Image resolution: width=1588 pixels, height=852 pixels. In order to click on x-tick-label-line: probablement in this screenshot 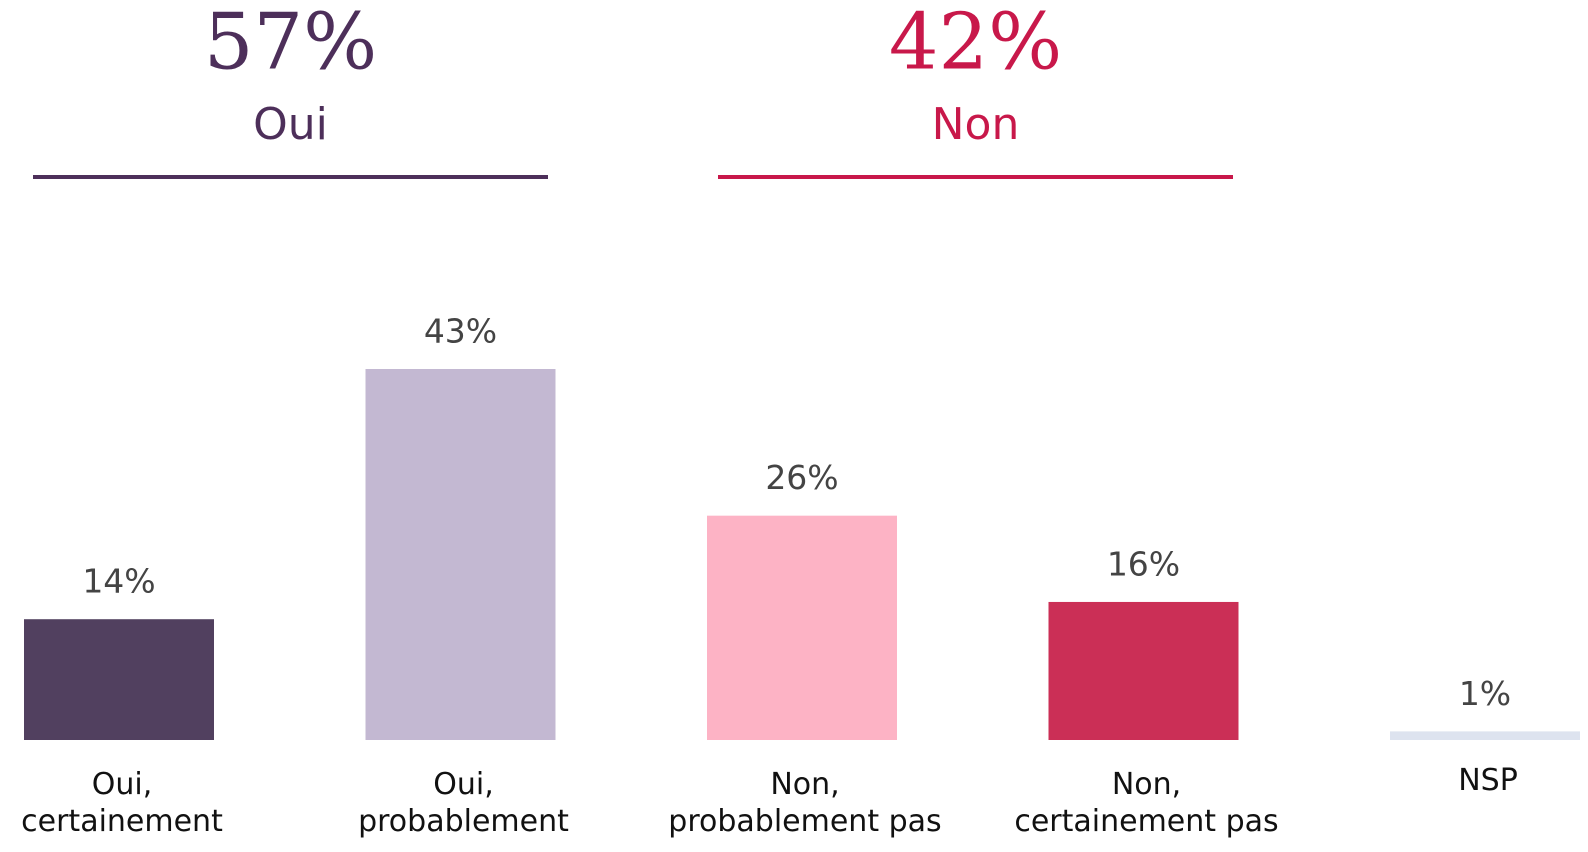, I will do `click(463, 821)`.